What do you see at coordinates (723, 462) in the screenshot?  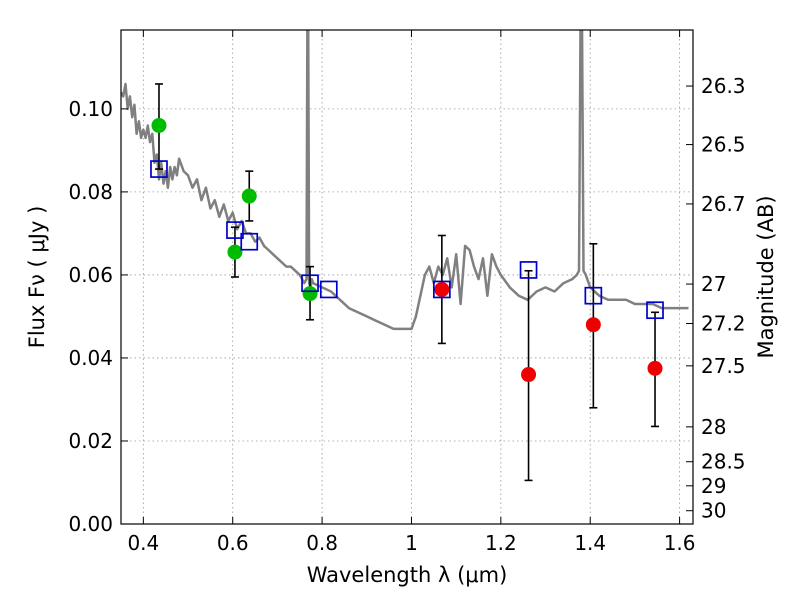 I see `y2-tick-label: 28.5` at bounding box center [723, 462].